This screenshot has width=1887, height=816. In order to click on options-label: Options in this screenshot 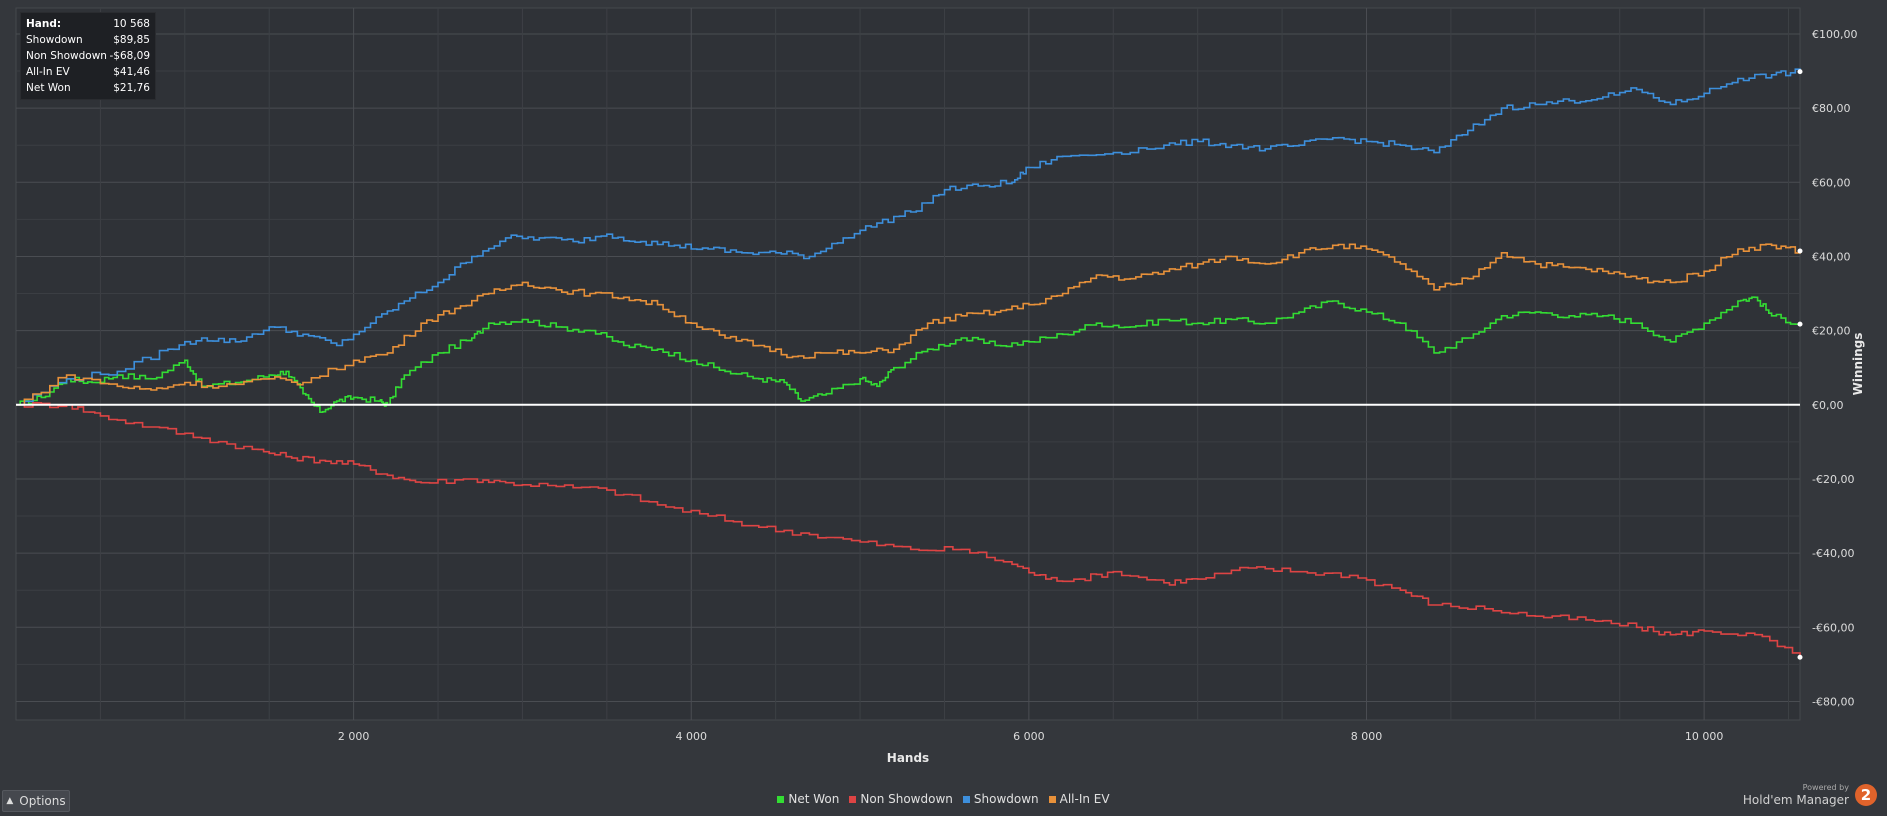, I will do `click(42, 801)`.